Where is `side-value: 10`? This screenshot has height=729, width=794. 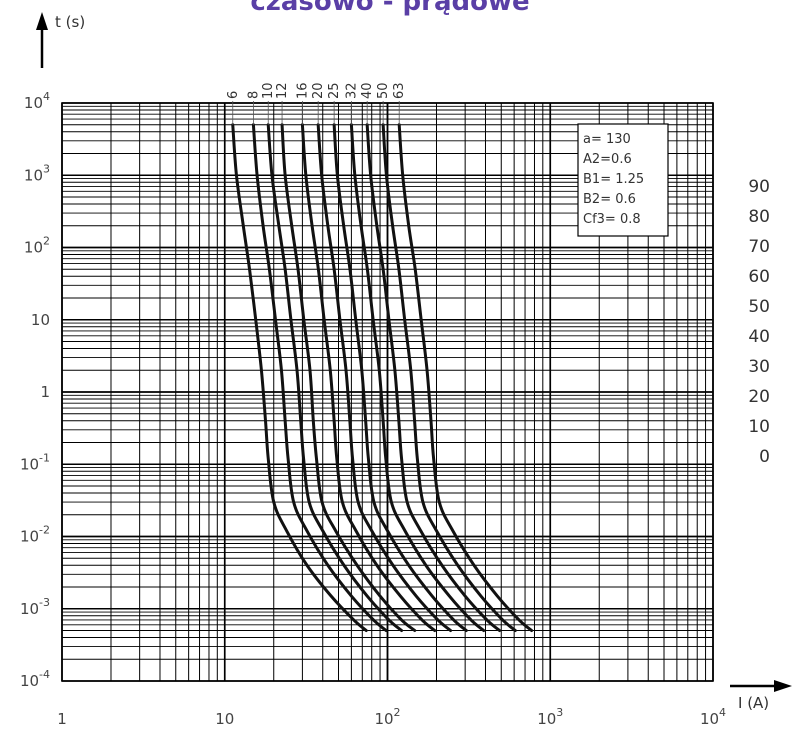 side-value: 10 is located at coordinates (759, 427).